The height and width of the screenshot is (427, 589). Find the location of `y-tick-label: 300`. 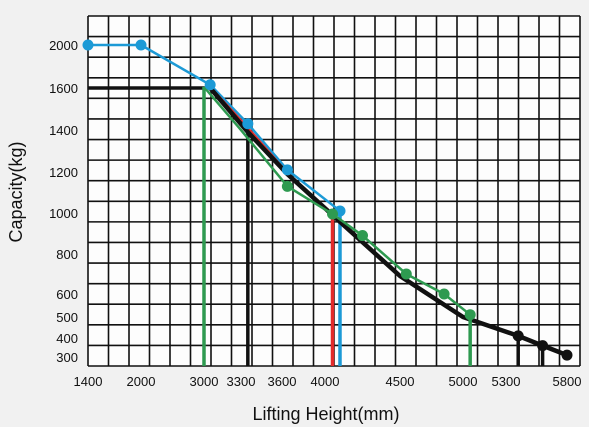

y-tick-label: 300 is located at coordinates (67, 357).